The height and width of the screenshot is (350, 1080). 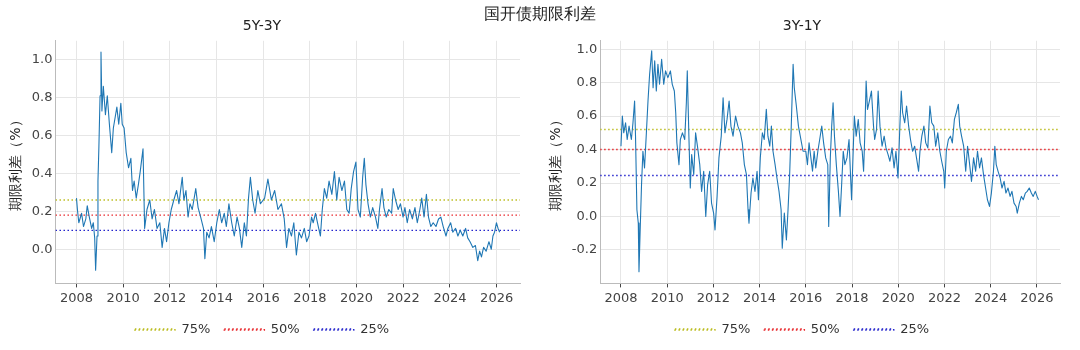 I want to click on text: 国开债期限利差, so click(x=540, y=13).